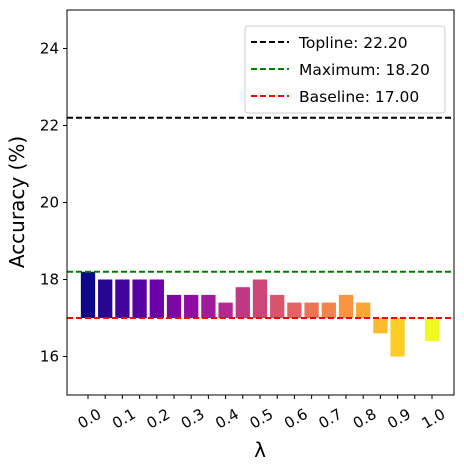  What do you see at coordinates (227, 419) in the screenshot?
I see `x-tick-label: 0.4` at bounding box center [227, 419].